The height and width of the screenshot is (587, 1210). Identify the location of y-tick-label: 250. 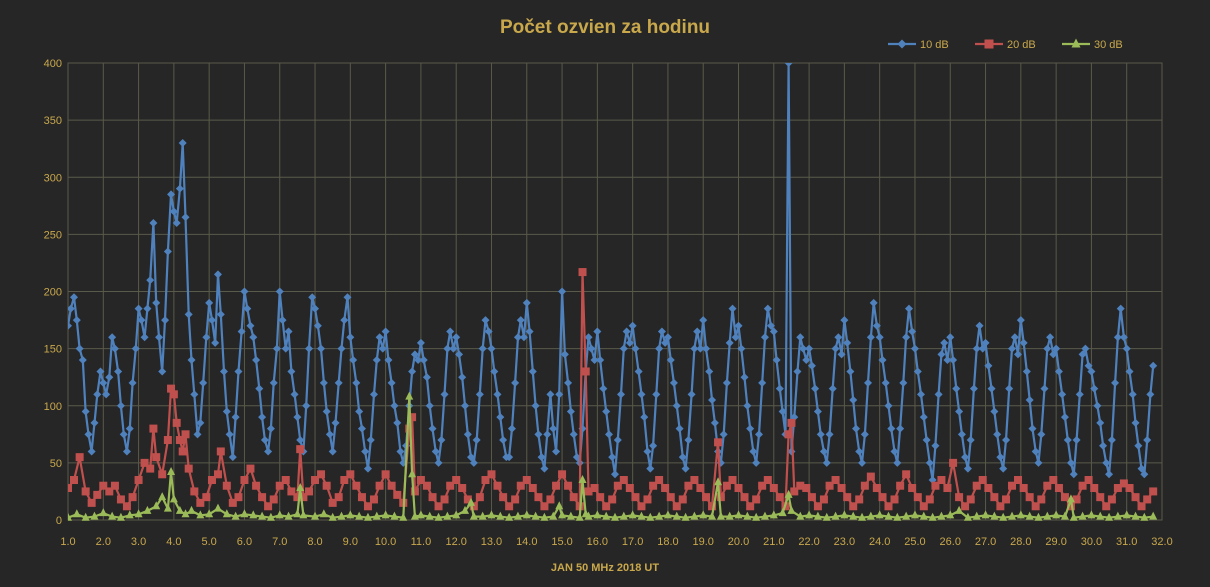
(53, 235).